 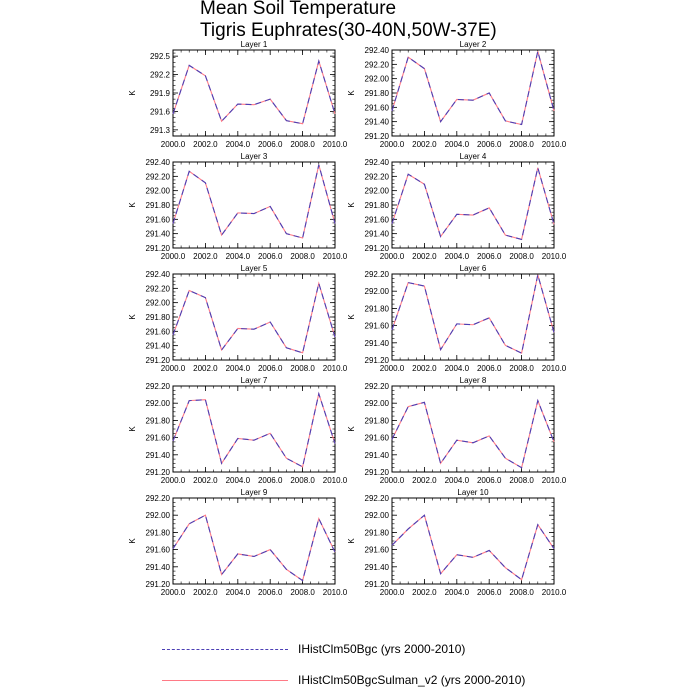 I want to click on y-tick-label: 292.40, so click(x=377, y=162).